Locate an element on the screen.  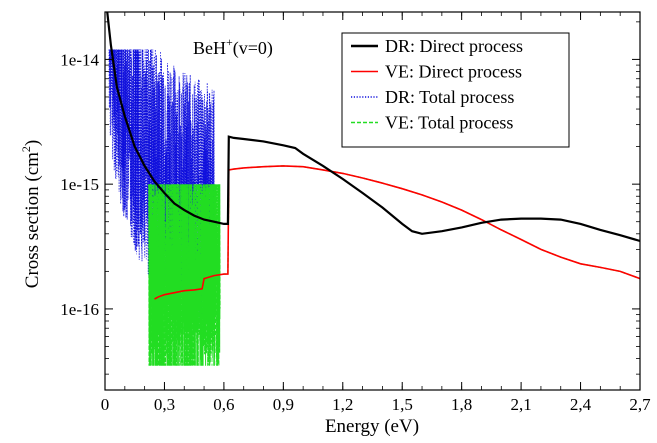
x-tick-label: 2,1 is located at coordinates (520, 404).